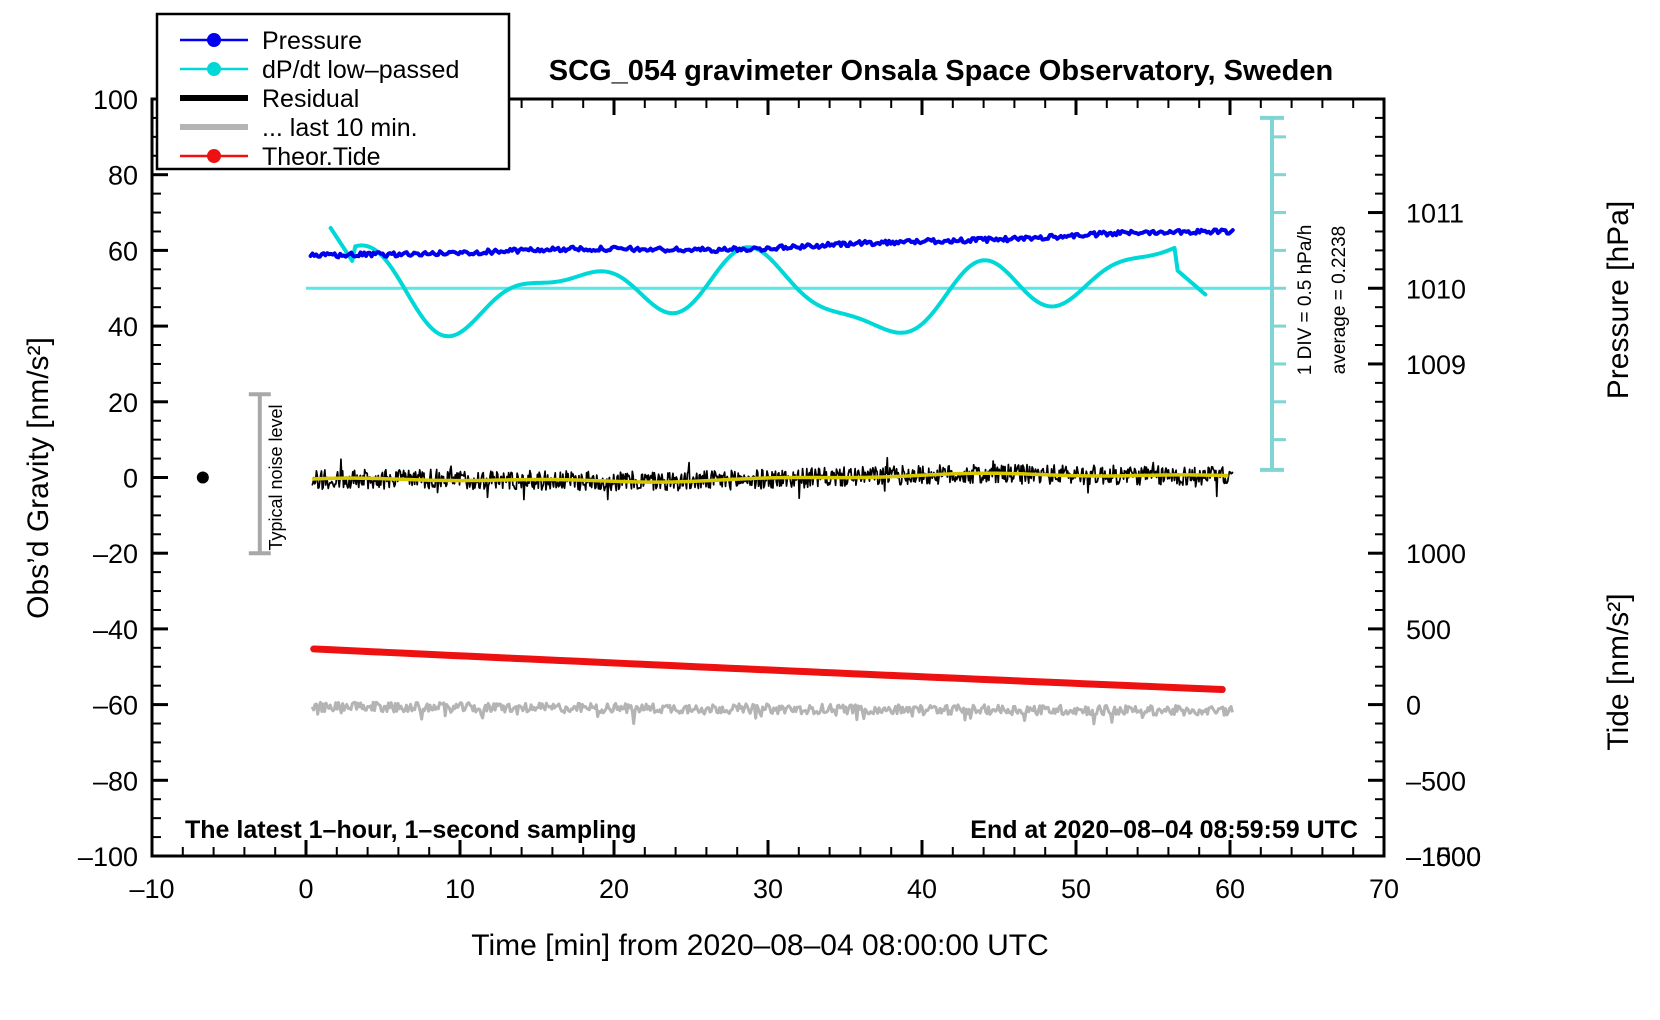 The width and height of the screenshot is (1660, 1020). I want to click on svg-text: 70, so click(1384, 889).